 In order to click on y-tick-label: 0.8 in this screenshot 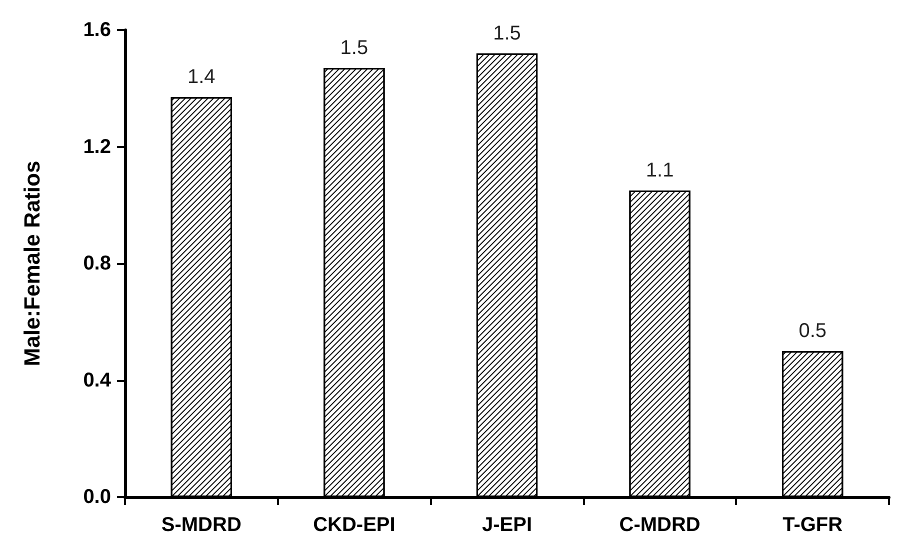, I will do `click(97, 263)`.